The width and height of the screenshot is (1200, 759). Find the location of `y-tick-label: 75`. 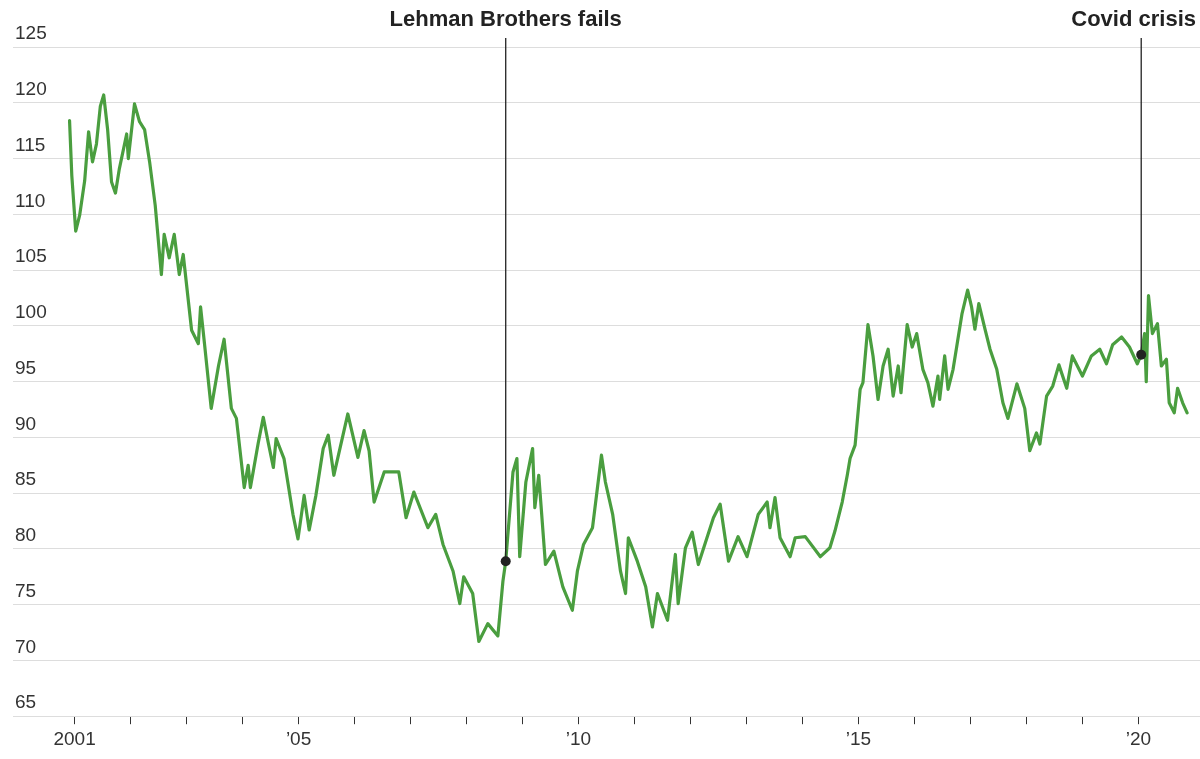

y-tick-label: 75 is located at coordinates (26, 590).